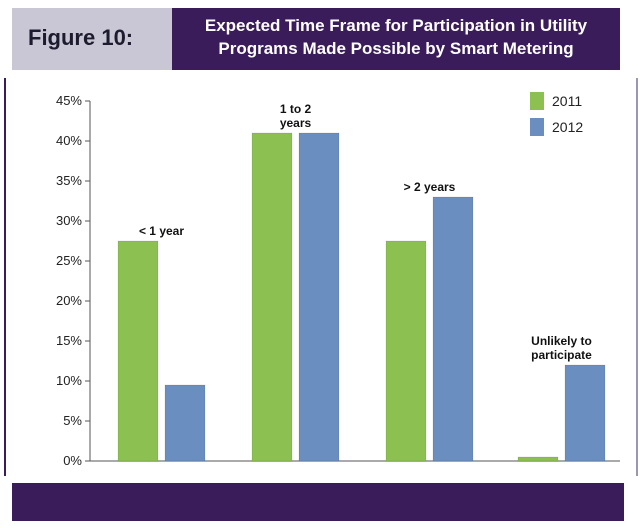 The width and height of the screenshot is (640, 528). I want to click on figure-label-tab, so click(92, 39).